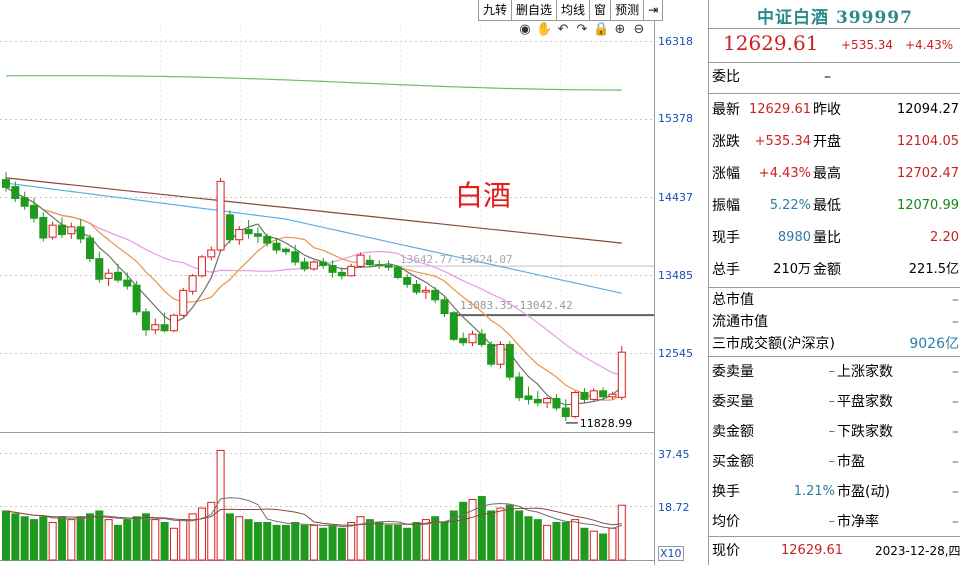 This screenshot has width=960, height=565. What do you see at coordinates (535, 10) in the screenshot?
I see `toolbar-delete-watchlist-button: 删自选` at bounding box center [535, 10].